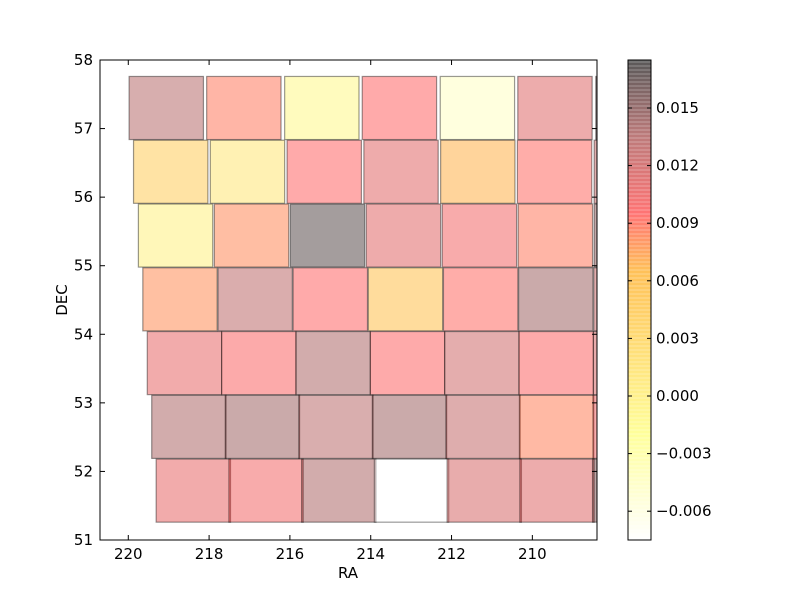 This screenshot has height=600, width=800. I want to click on y-tick-label: 58, so click(83, 60).